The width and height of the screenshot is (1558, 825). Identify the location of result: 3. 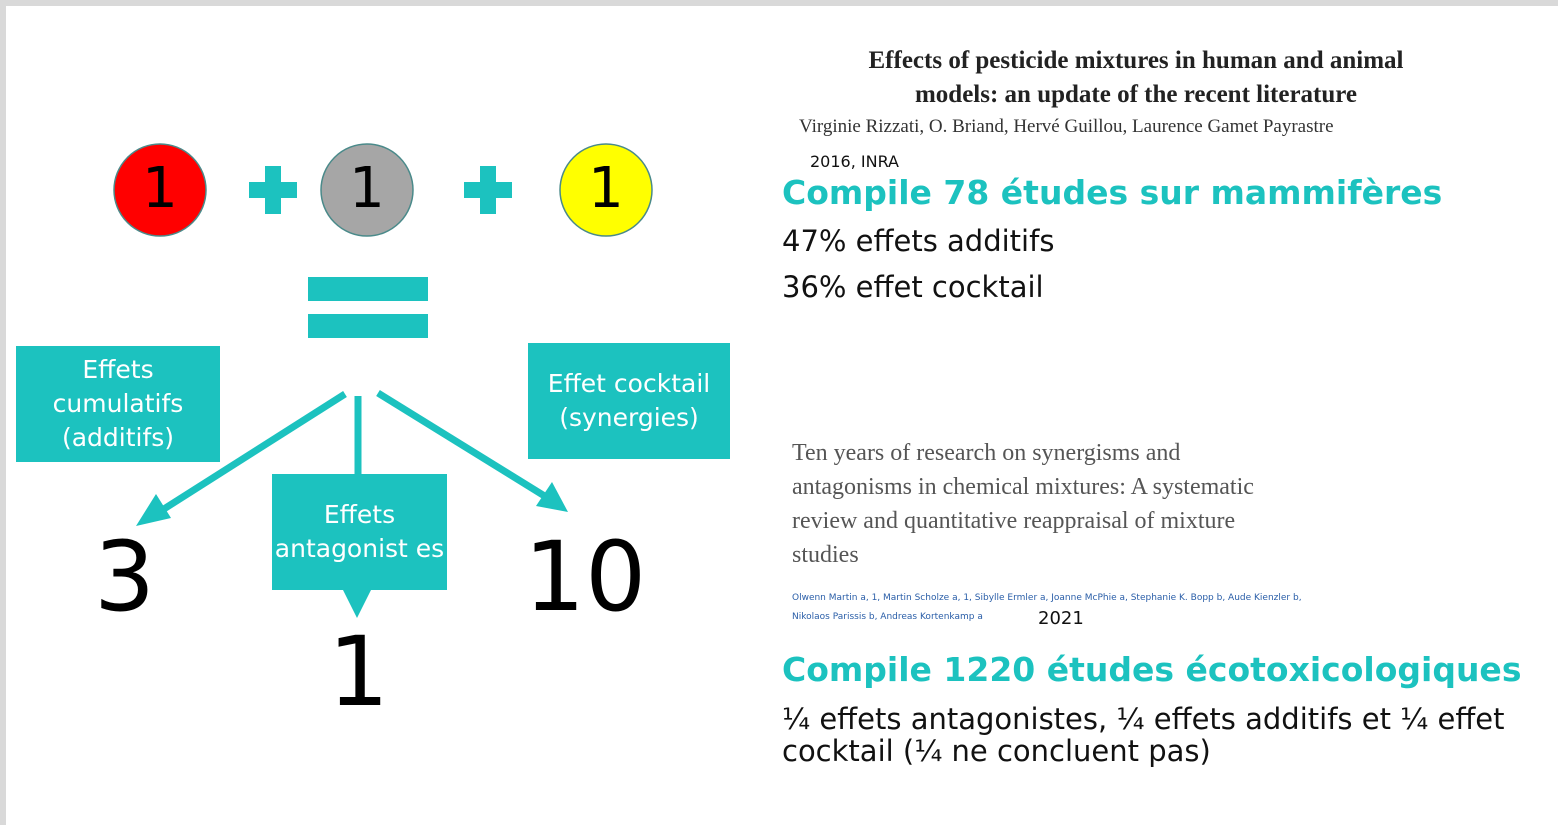
(125, 577).